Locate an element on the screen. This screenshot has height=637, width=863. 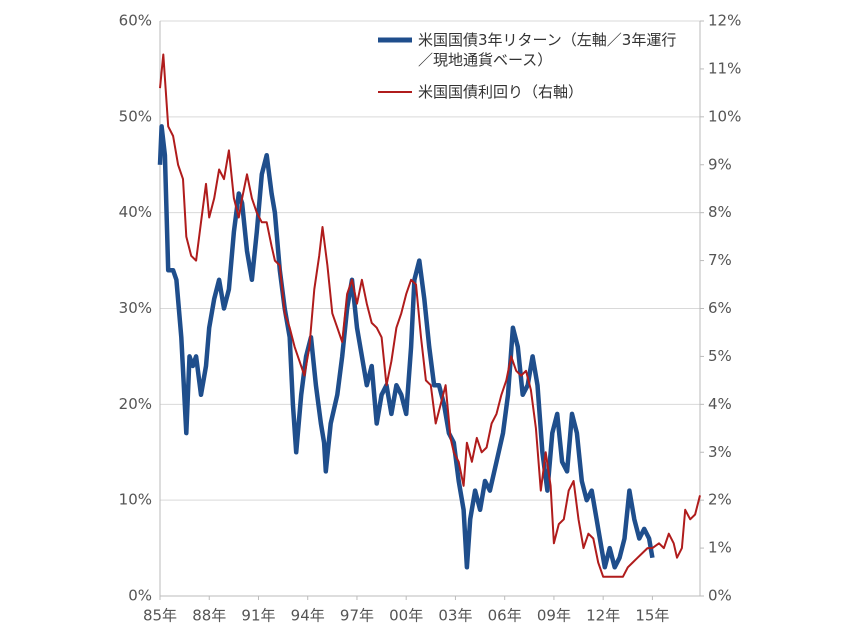
y-tick-label: 10% is located at coordinates (135, 500).